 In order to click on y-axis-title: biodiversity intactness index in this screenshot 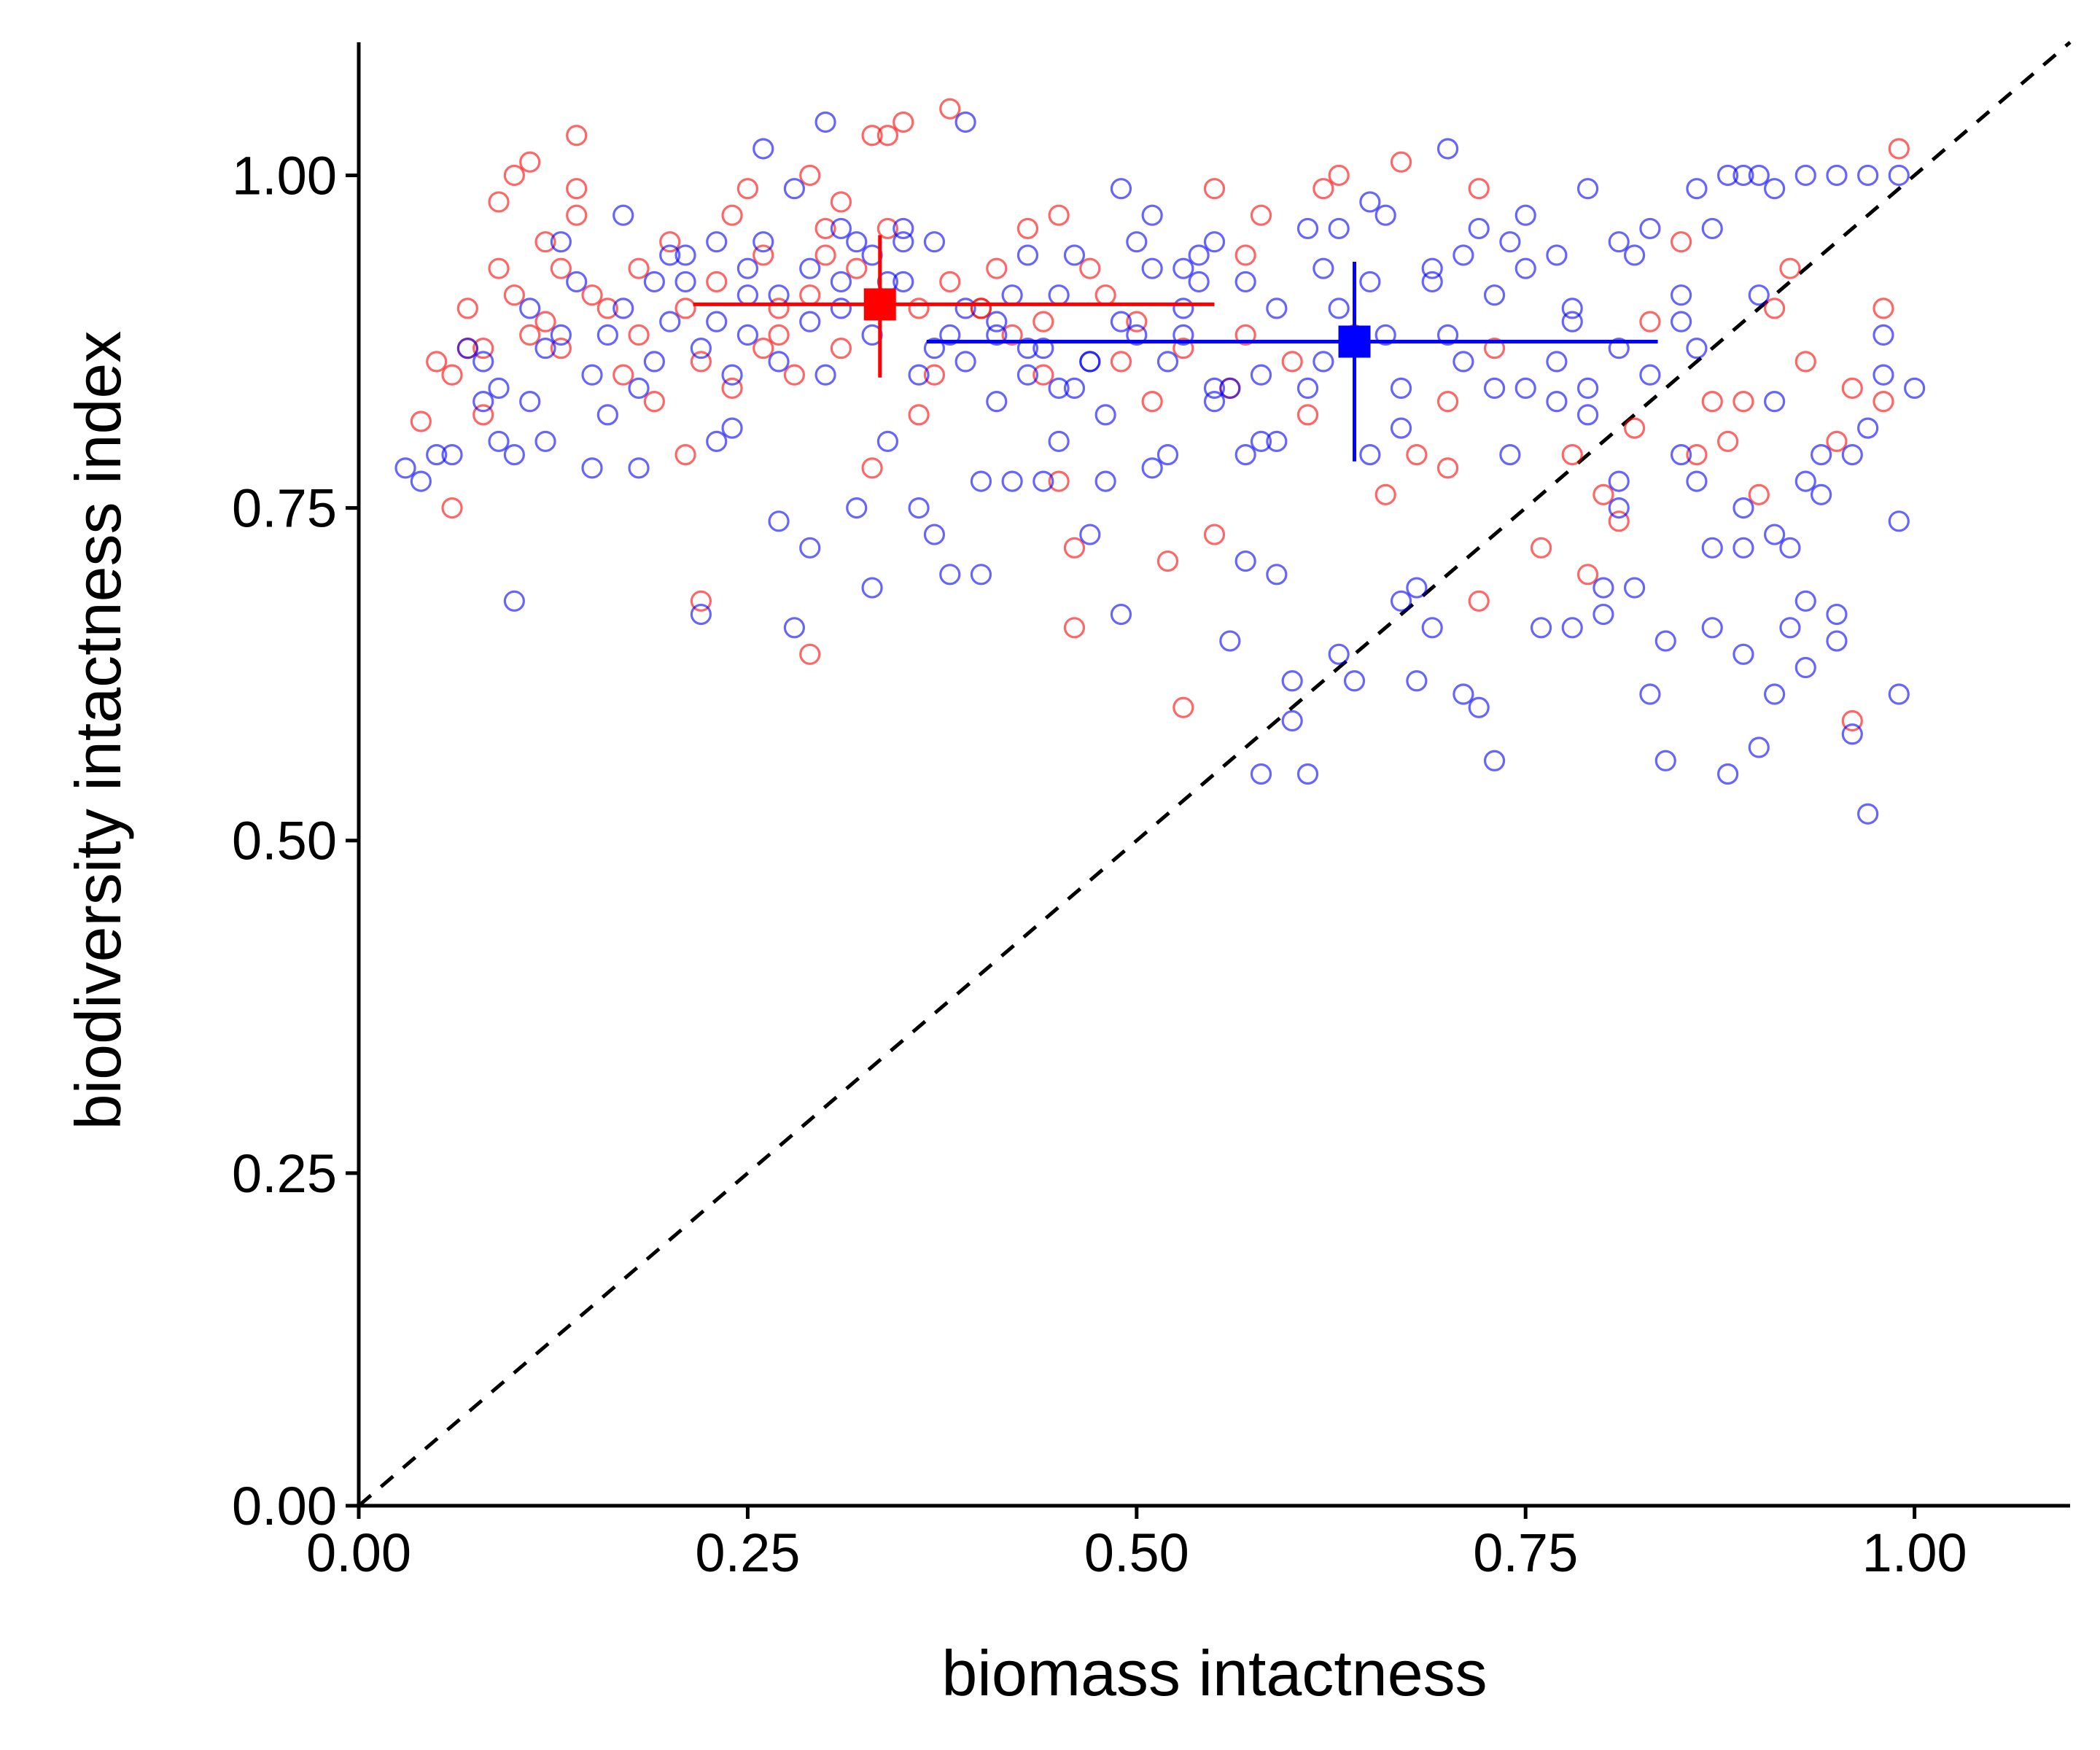, I will do `click(98, 730)`.